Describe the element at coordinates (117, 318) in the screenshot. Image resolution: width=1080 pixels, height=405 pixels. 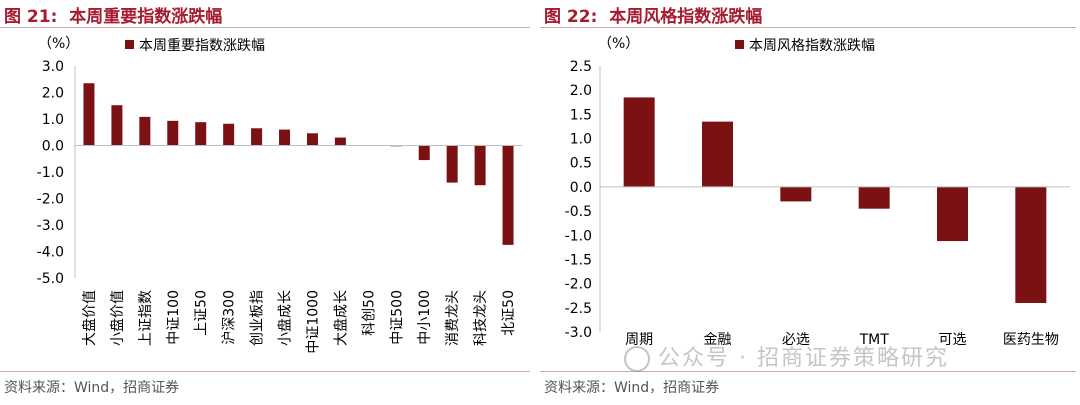
I see `x-tick-label: 小盘价值` at that location.